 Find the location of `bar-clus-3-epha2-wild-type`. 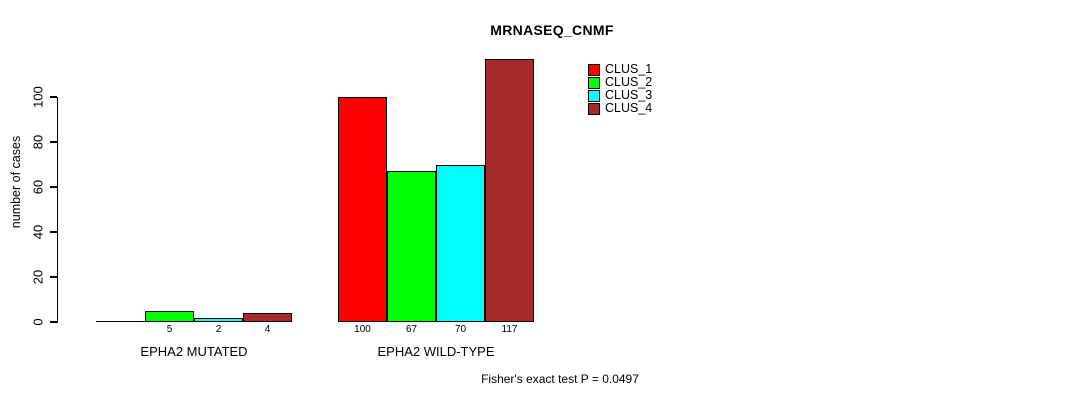

bar-clus-3-epha2-wild-type is located at coordinates (460, 243).